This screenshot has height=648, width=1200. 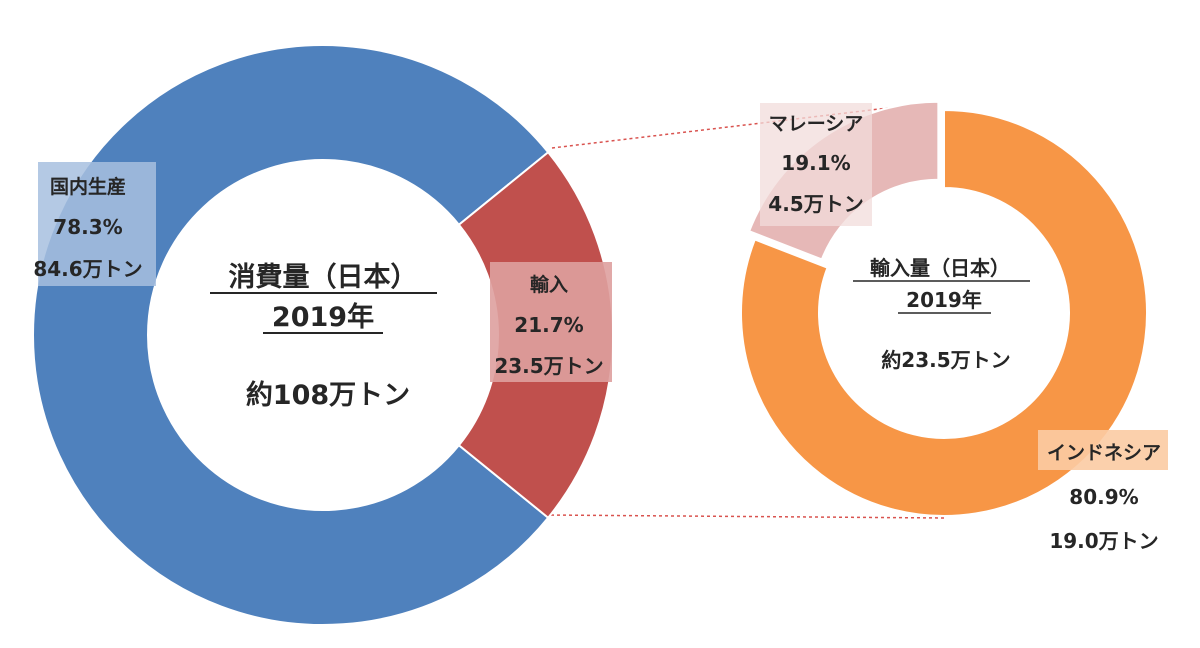 I want to click on import-volume-total: 約23.5万トン, so click(x=945, y=360).